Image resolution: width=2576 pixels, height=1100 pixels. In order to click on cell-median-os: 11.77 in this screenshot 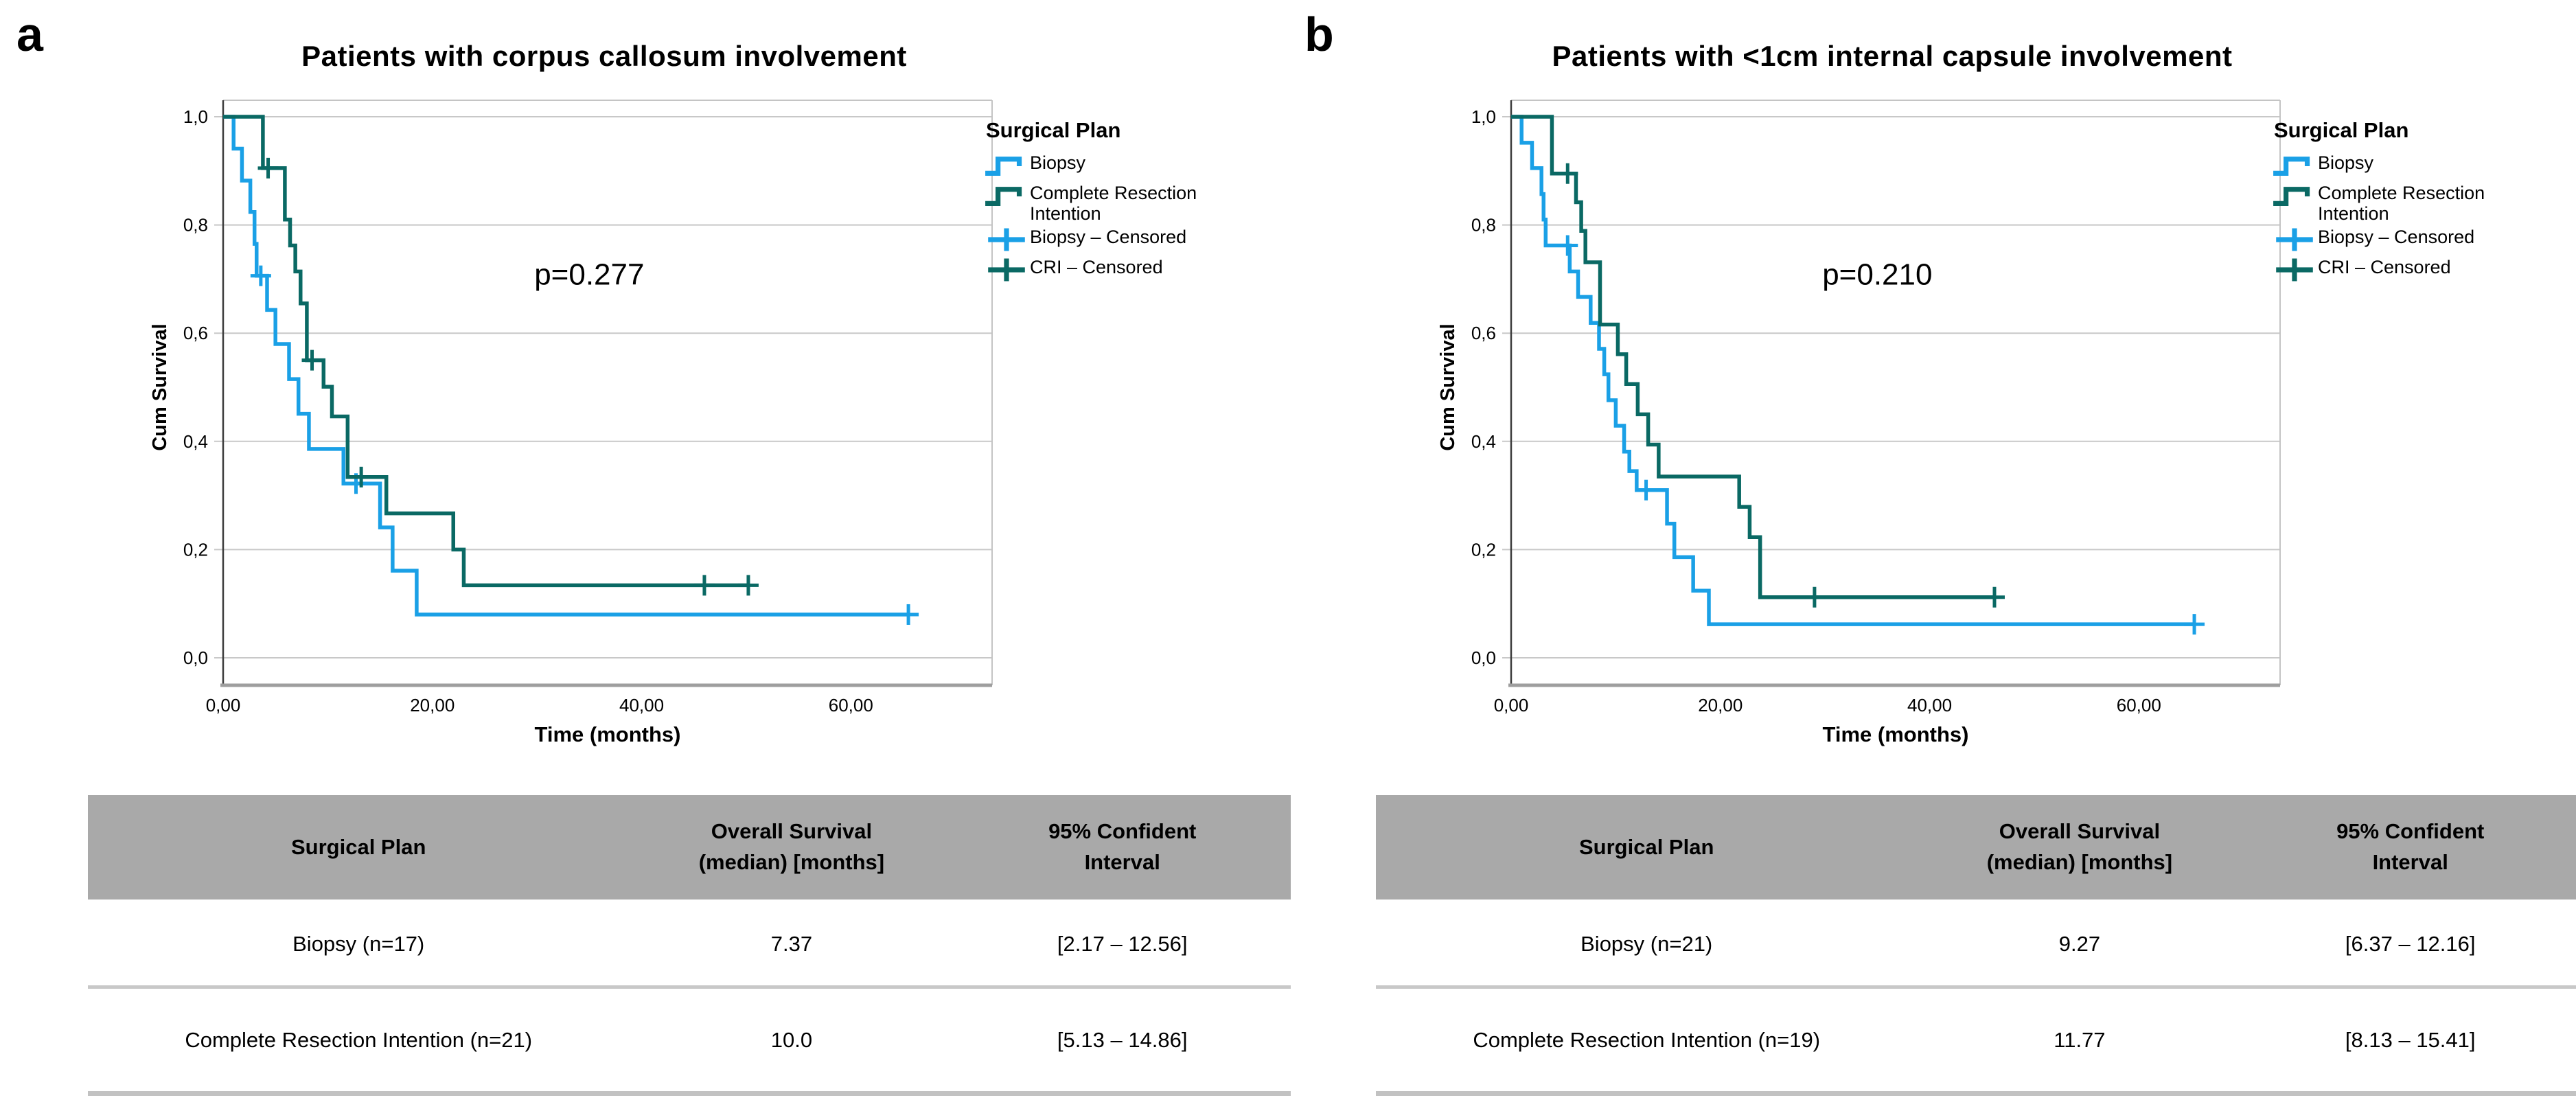, I will do `click(2079, 1039)`.